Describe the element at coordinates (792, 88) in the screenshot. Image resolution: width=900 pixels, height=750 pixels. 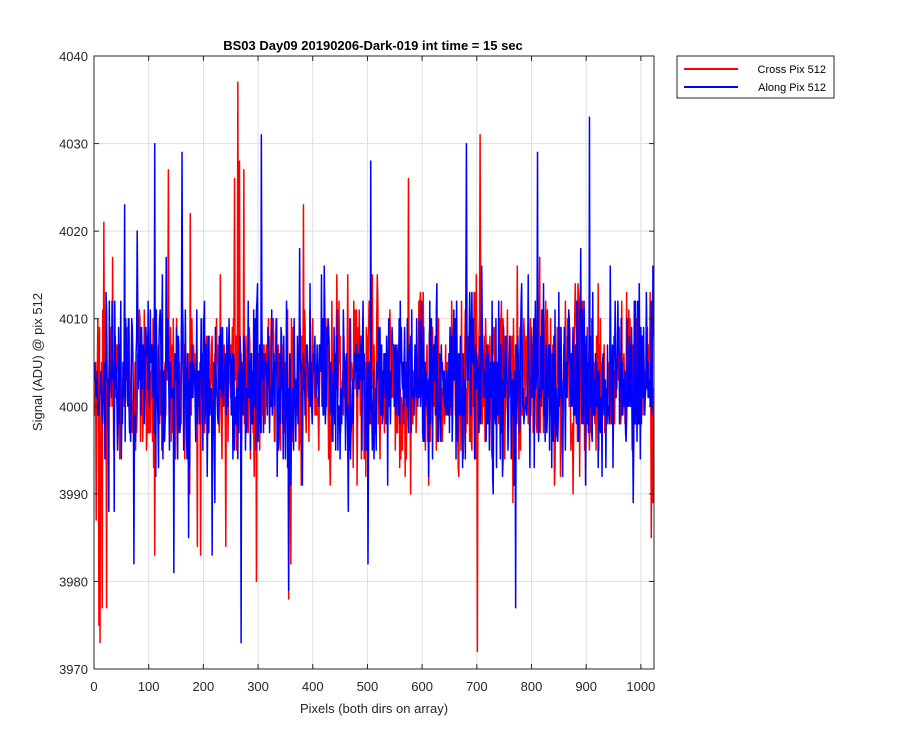
I see `legend-label-along: Along Pix 512` at that location.